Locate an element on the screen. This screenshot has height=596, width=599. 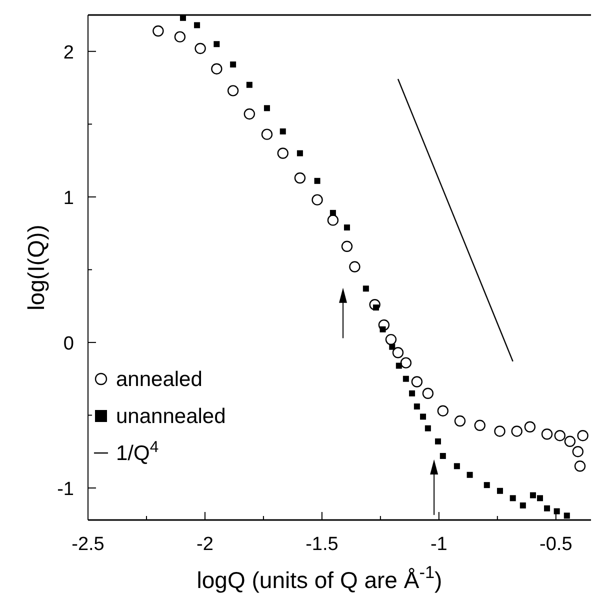
x-tick-label: -1.5 is located at coordinates (322, 544).